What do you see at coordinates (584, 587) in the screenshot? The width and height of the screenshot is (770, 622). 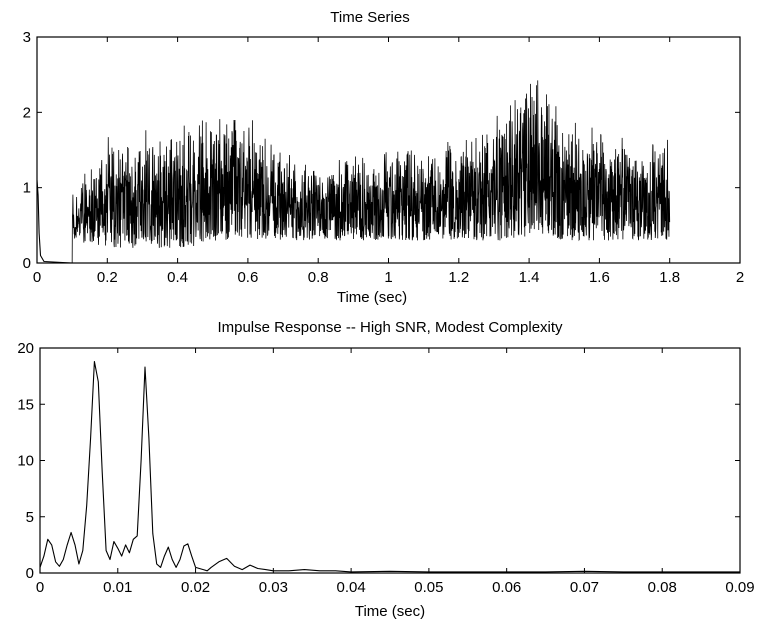 I see `impulse-response-x-tick-label: 0.07` at bounding box center [584, 587].